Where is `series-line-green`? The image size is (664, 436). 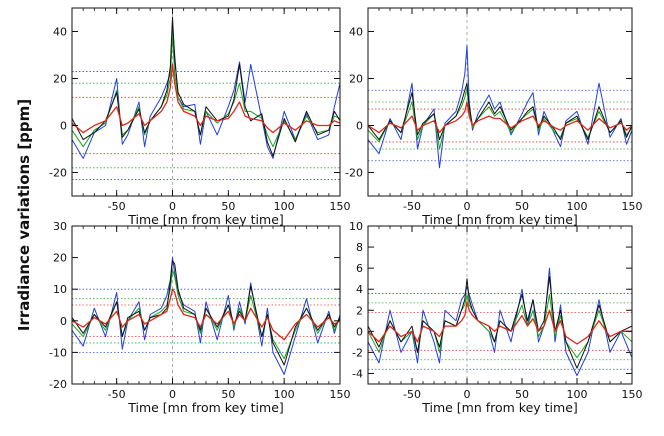
series-line-green is located at coordinates (206, 314).